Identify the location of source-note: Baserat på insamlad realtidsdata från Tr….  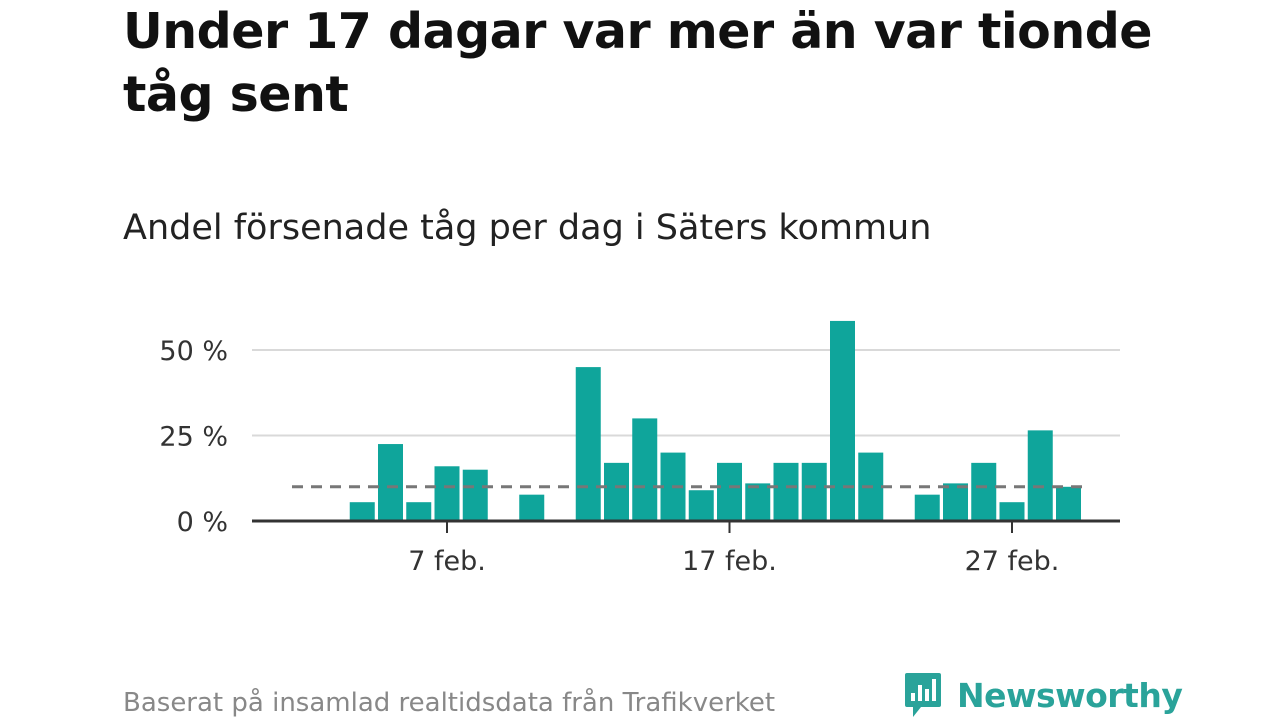
(449, 703).